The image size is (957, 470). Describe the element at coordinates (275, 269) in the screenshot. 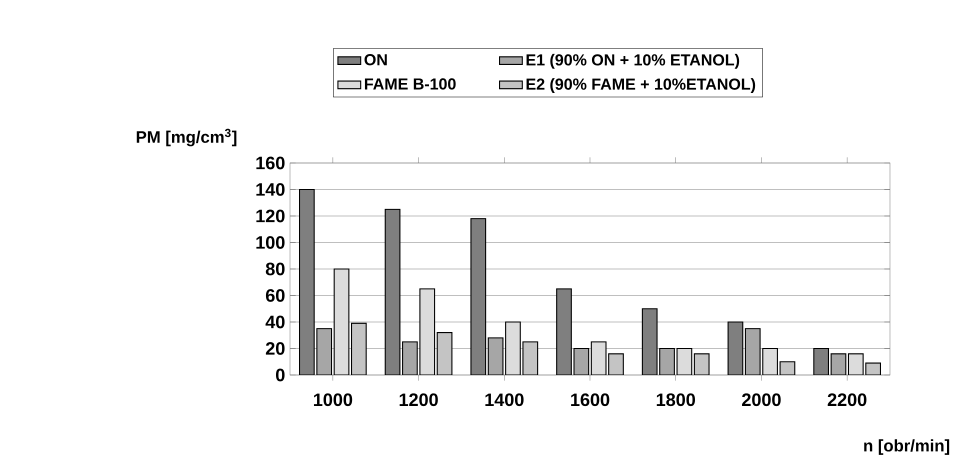

I see `y-tick-label: 80` at that location.